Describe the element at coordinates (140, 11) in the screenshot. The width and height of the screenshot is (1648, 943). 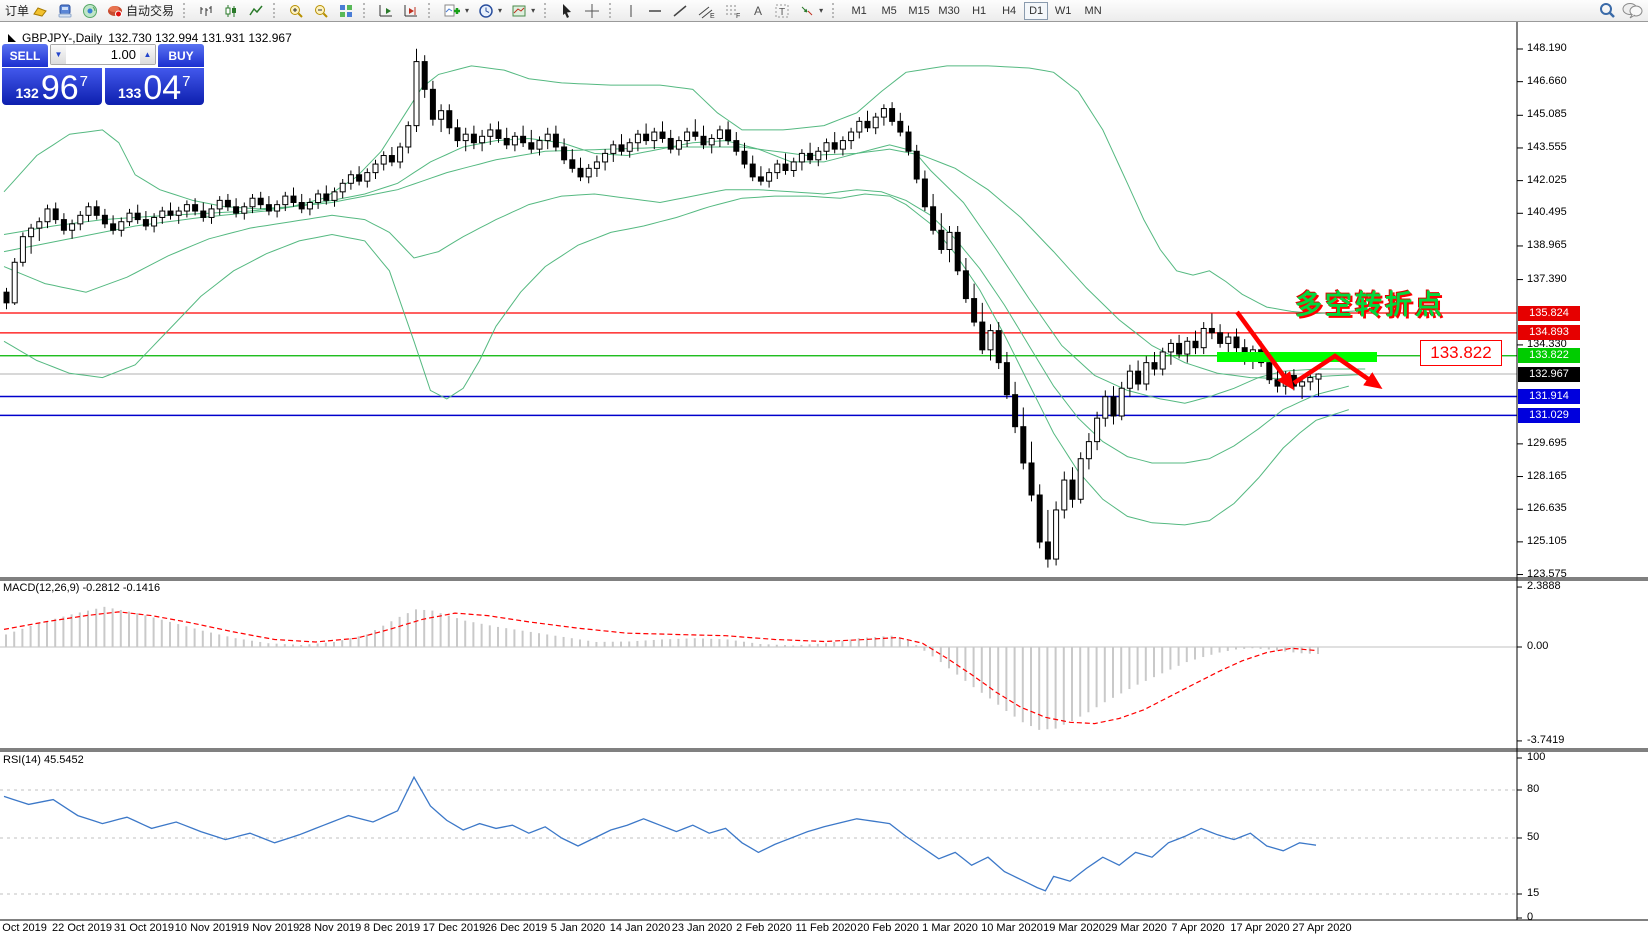
I see `autotrading-button: 自动交易` at that location.